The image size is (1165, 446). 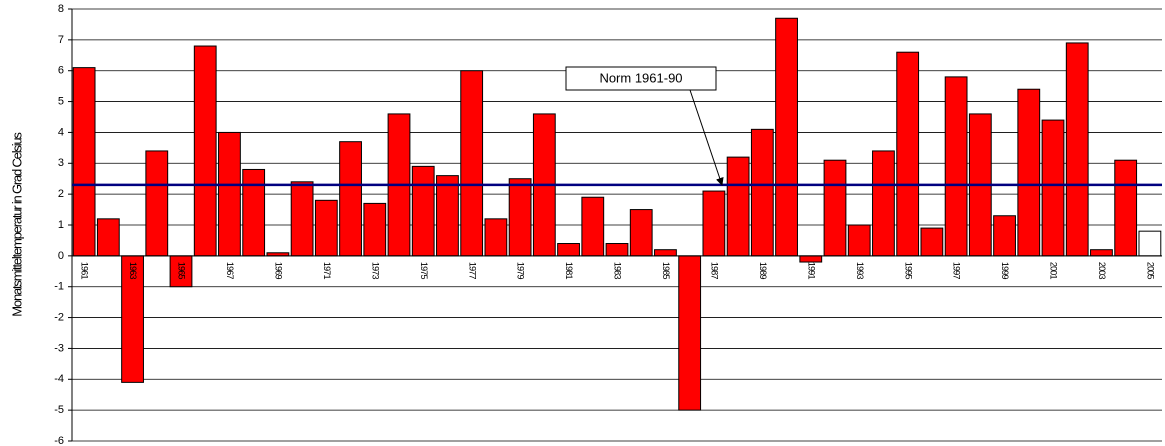 What do you see at coordinates (133, 271) in the screenshot?
I see `x-tick-label: 1963` at bounding box center [133, 271].